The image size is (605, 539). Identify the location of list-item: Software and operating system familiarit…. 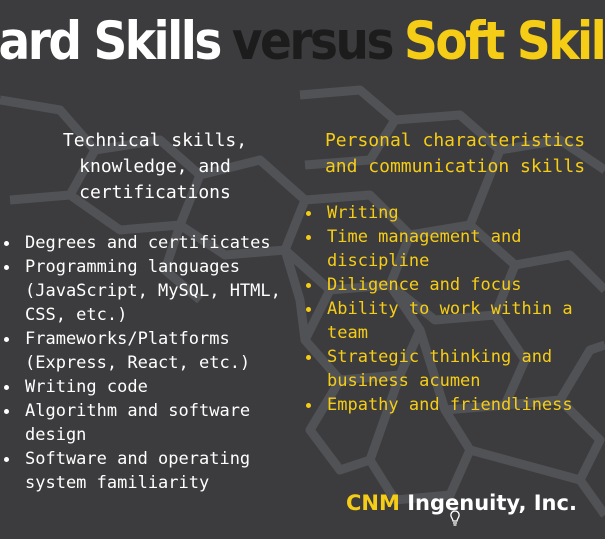
(152, 471).